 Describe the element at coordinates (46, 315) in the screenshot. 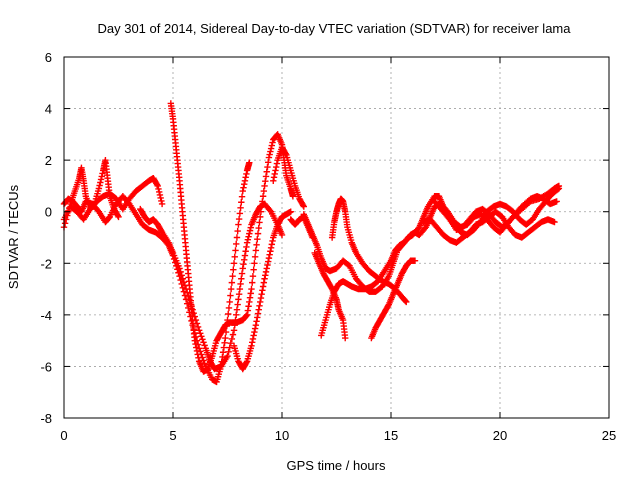

I see `y-tick-label: -4` at that location.